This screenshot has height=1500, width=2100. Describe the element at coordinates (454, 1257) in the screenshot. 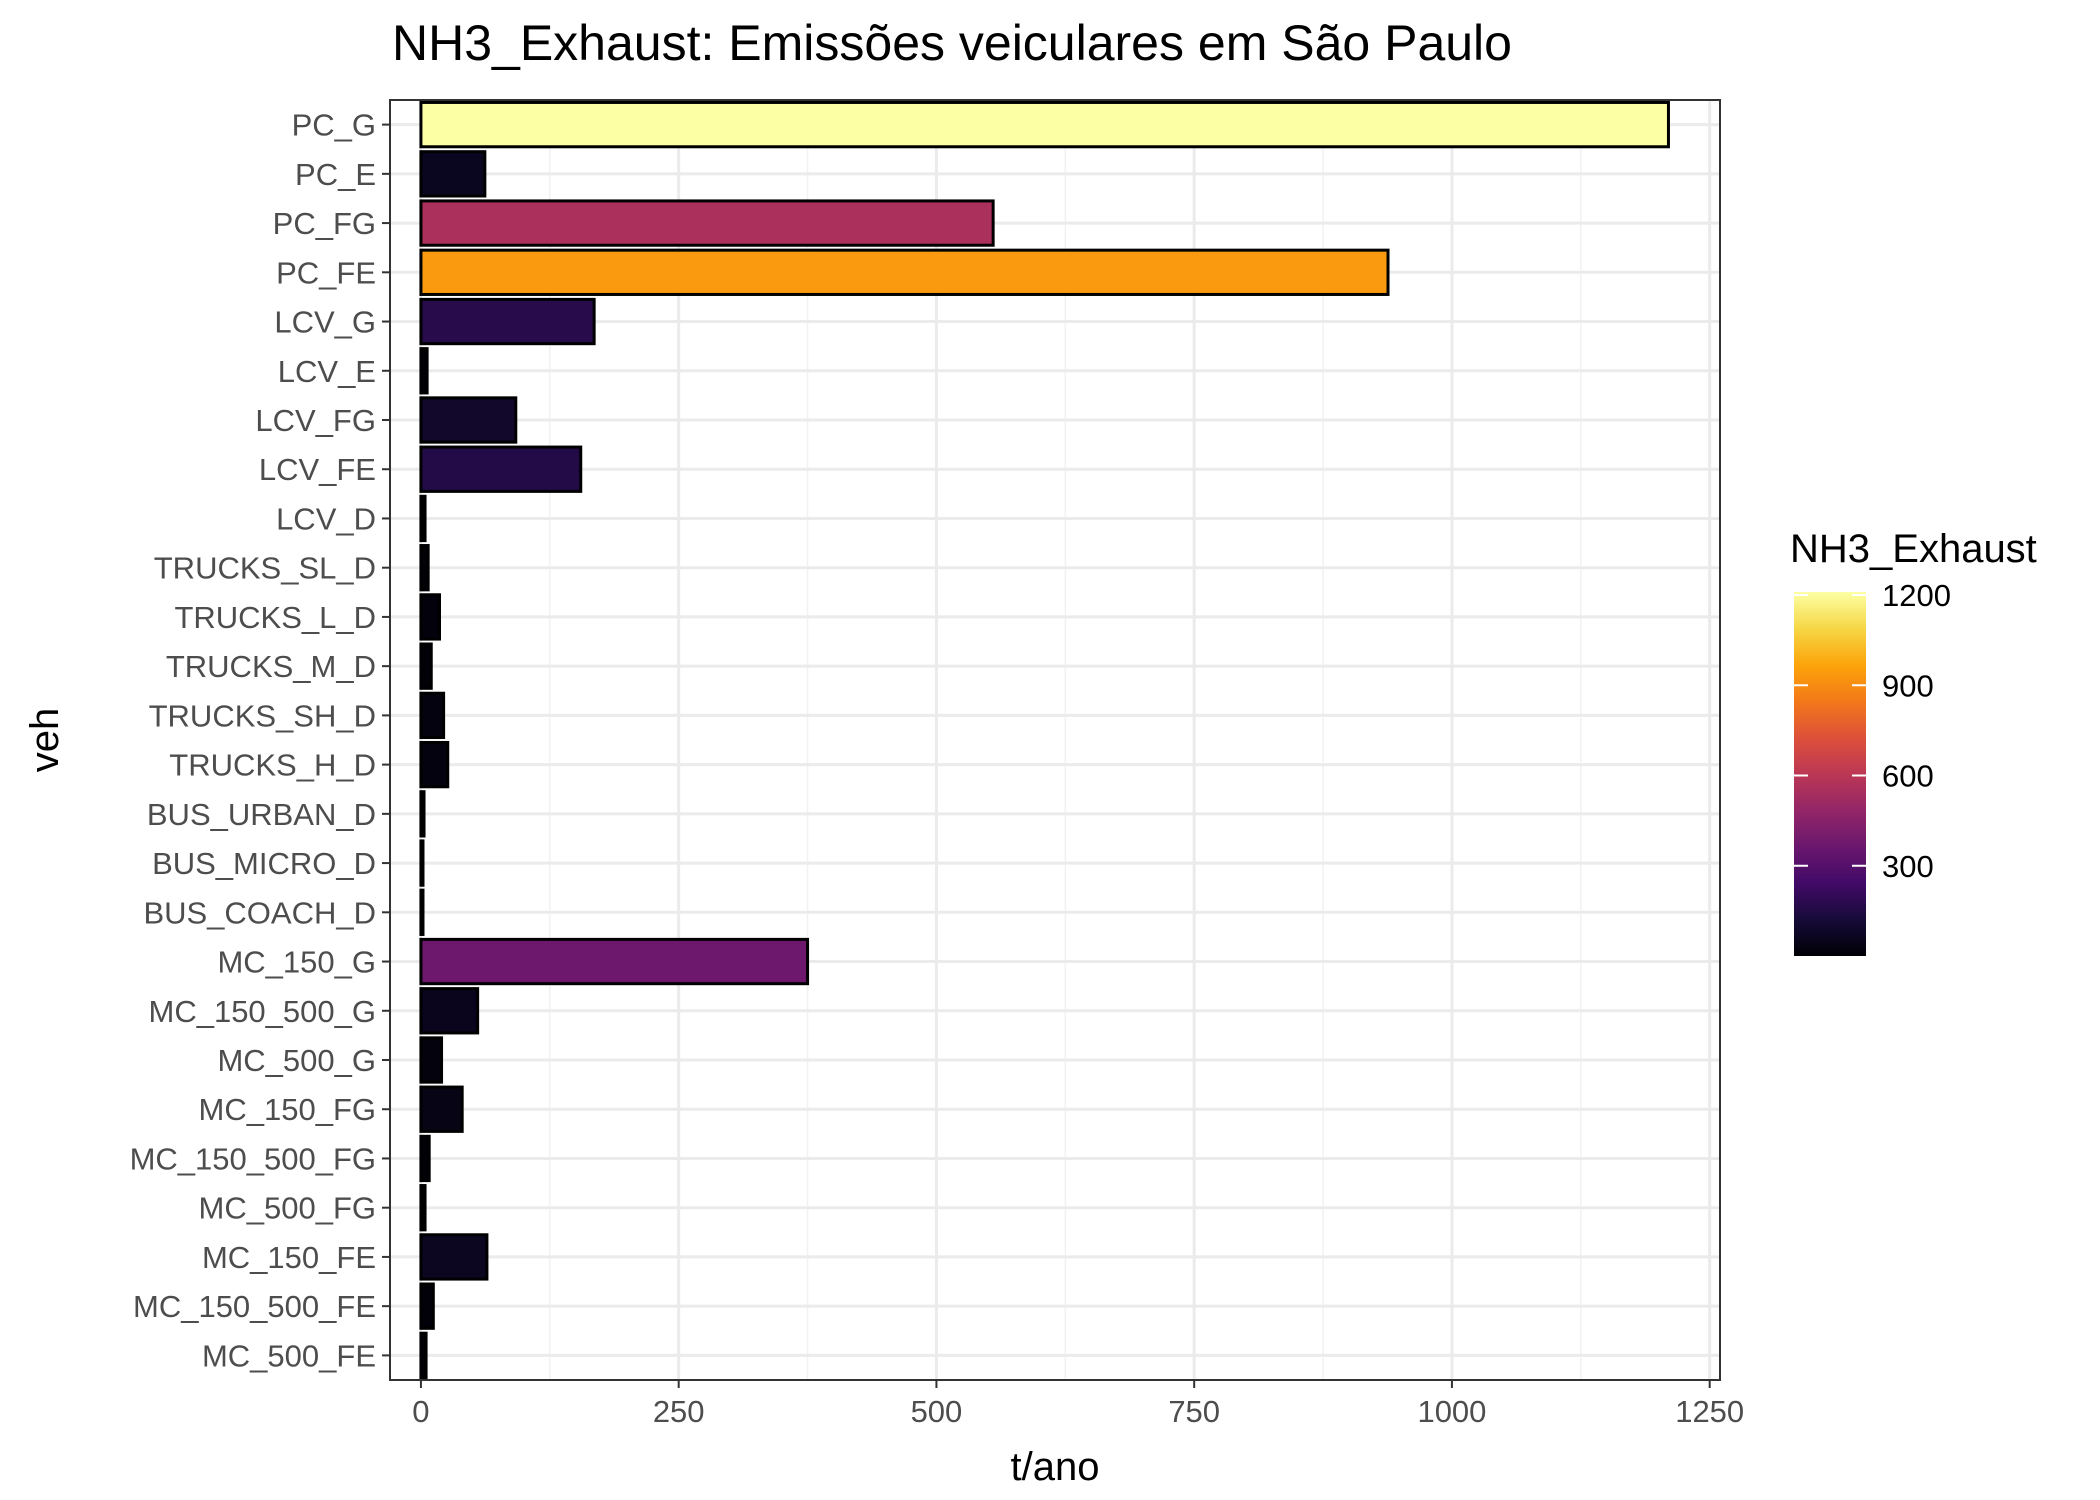

I see `bar-mc-150-fe` at that location.